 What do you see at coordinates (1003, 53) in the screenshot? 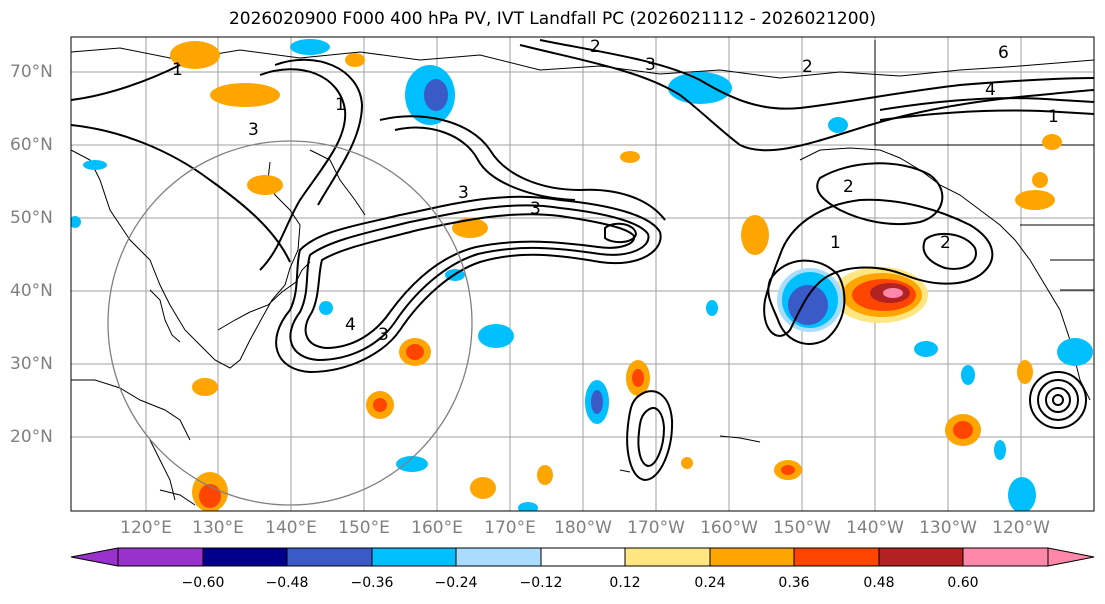
I see `contour-label: 6` at bounding box center [1003, 53].